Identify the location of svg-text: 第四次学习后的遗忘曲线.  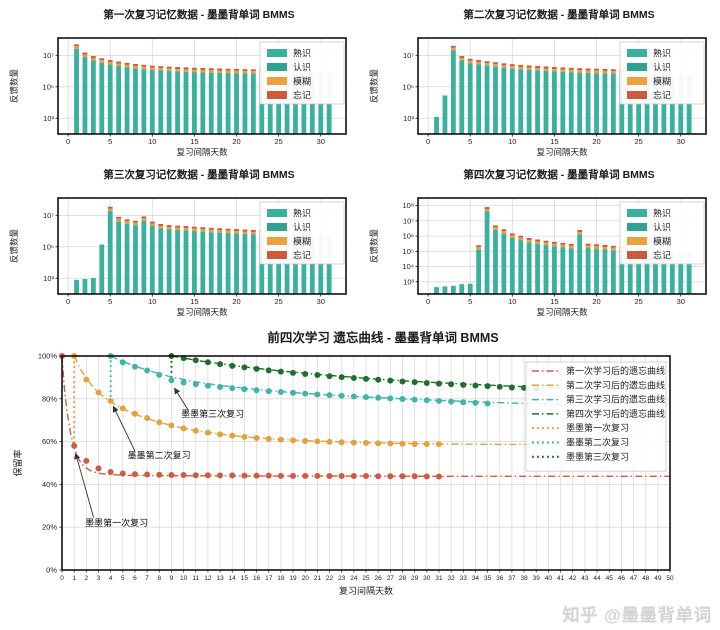
(615, 413).